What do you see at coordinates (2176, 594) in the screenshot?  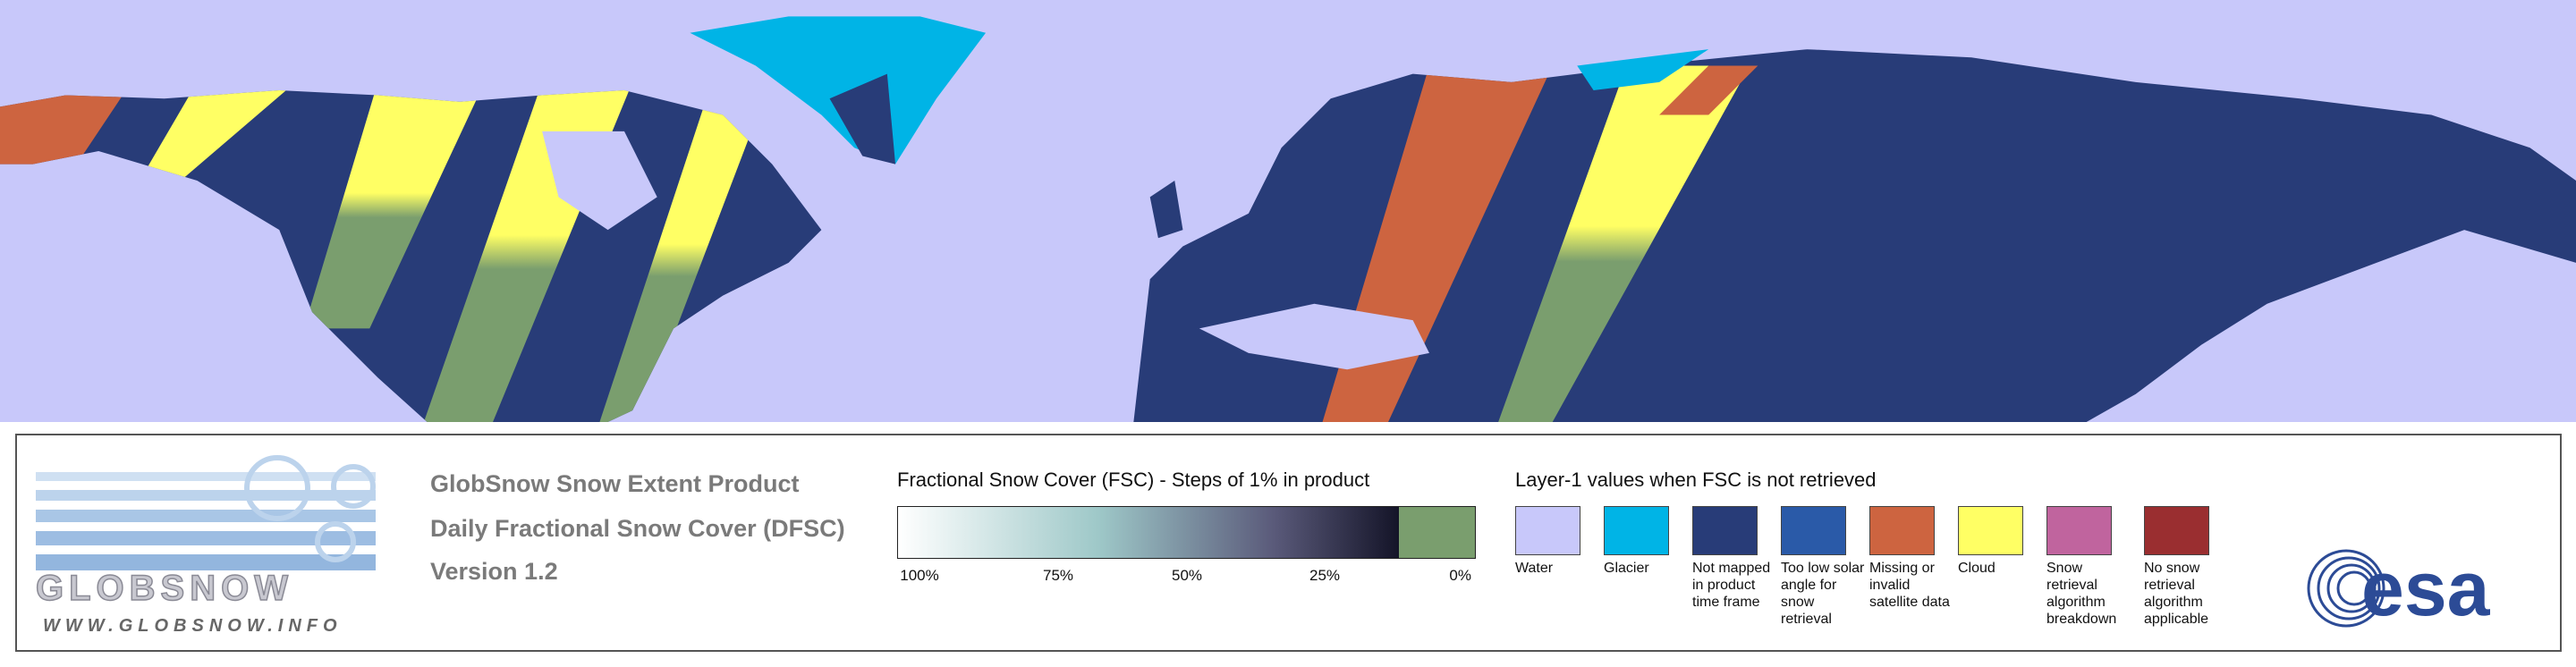 I see `legend-label: No snow retrieval algorithm applicable` at bounding box center [2176, 594].